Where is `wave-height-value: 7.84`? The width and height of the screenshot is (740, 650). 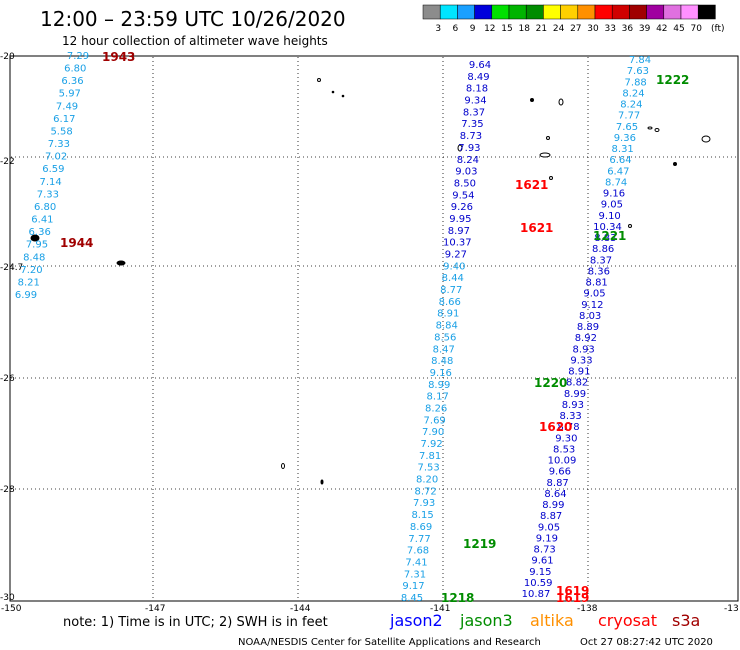
wave-height-value: 7.84 is located at coordinates (640, 60).